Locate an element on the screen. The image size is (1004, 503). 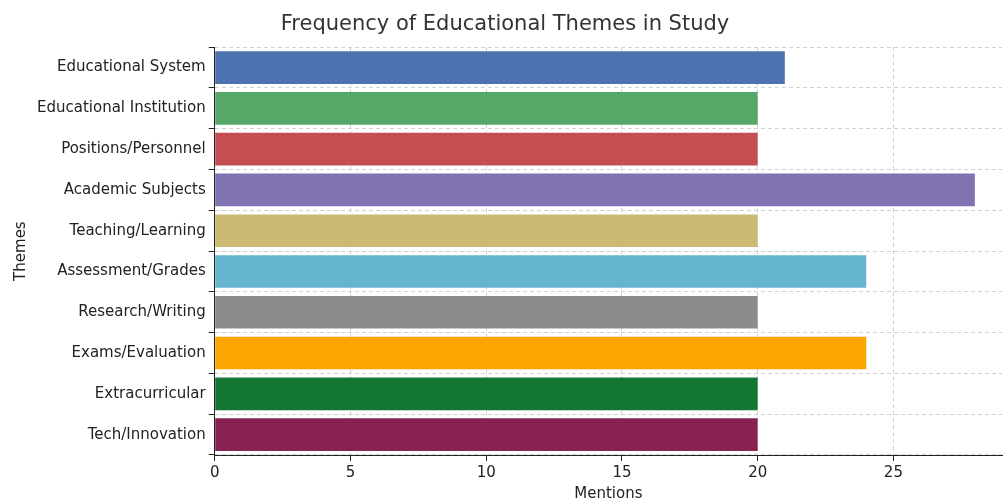
x-axis-title: Mentions is located at coordinates (608, 492).